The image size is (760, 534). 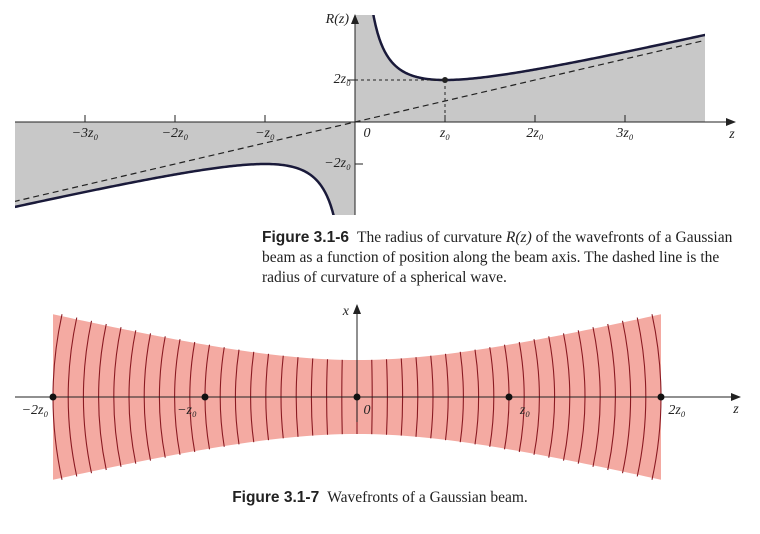 What do you see at coordinates (85, 133) in the screenshot?
I see `z-tick-label: −3z₀` at bounding box center [85, 133].